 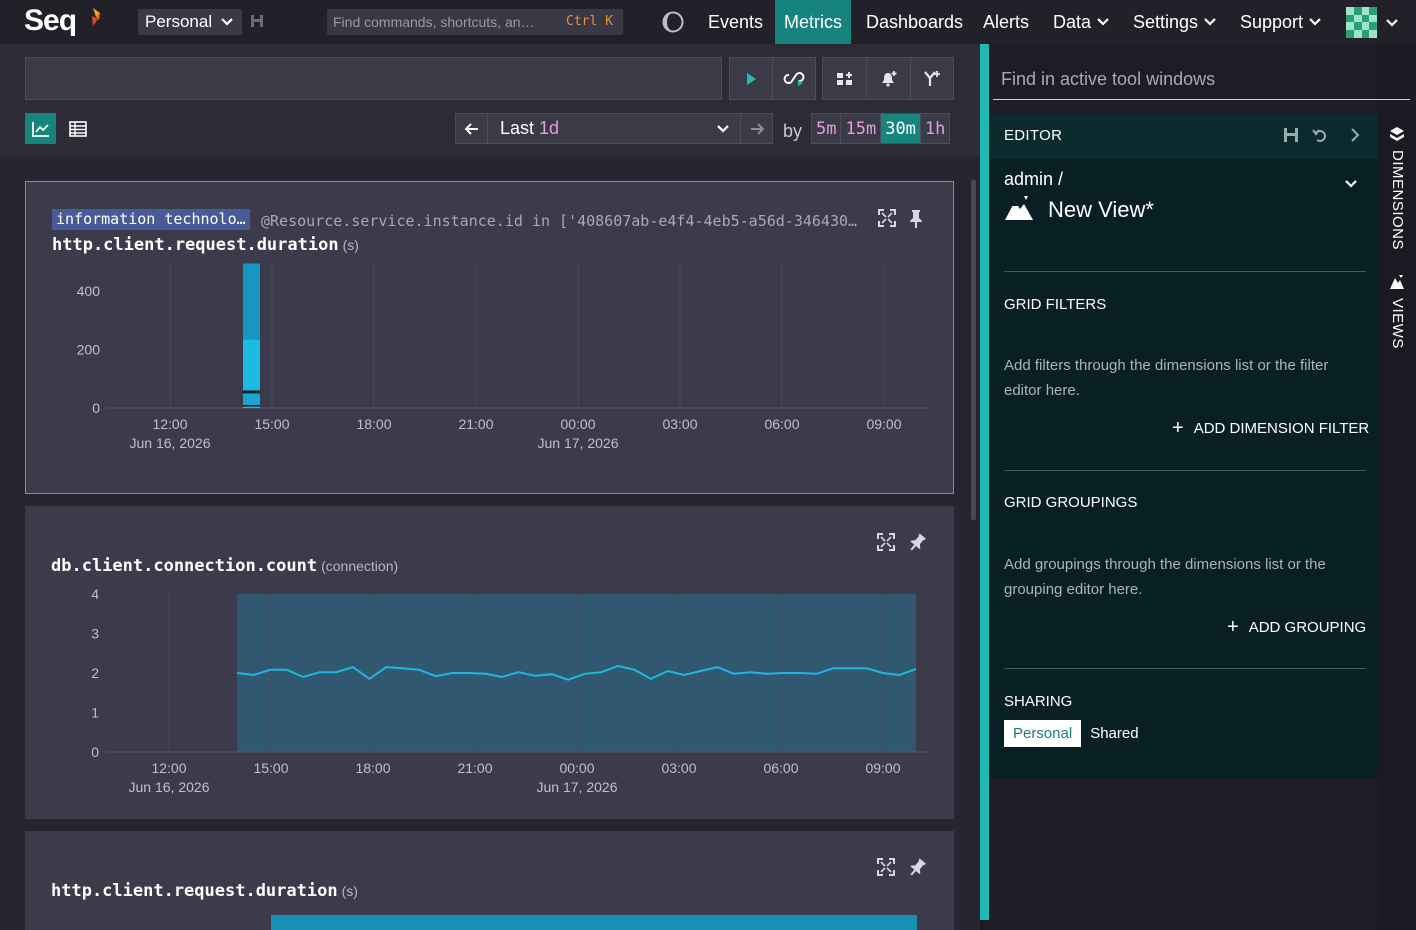 I want to click on command-search: Find commands, shortcuts, an… Ctrl K, so click(x=475, y=22).